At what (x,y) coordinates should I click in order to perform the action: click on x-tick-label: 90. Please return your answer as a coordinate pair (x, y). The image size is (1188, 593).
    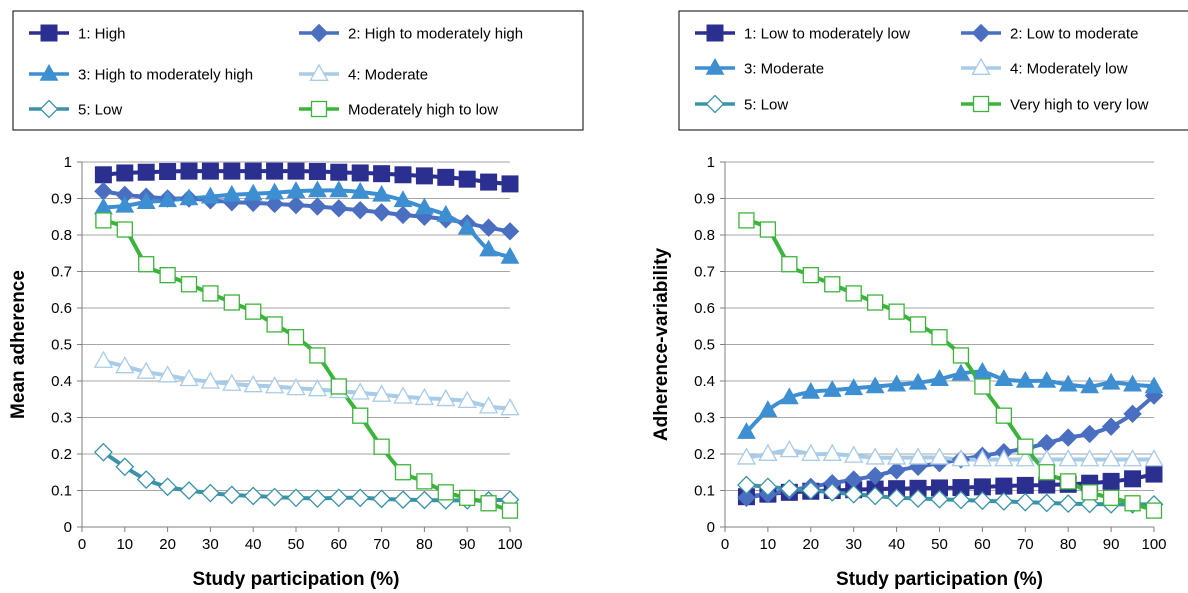
    Looking at the image, I should click on (1111, 544).